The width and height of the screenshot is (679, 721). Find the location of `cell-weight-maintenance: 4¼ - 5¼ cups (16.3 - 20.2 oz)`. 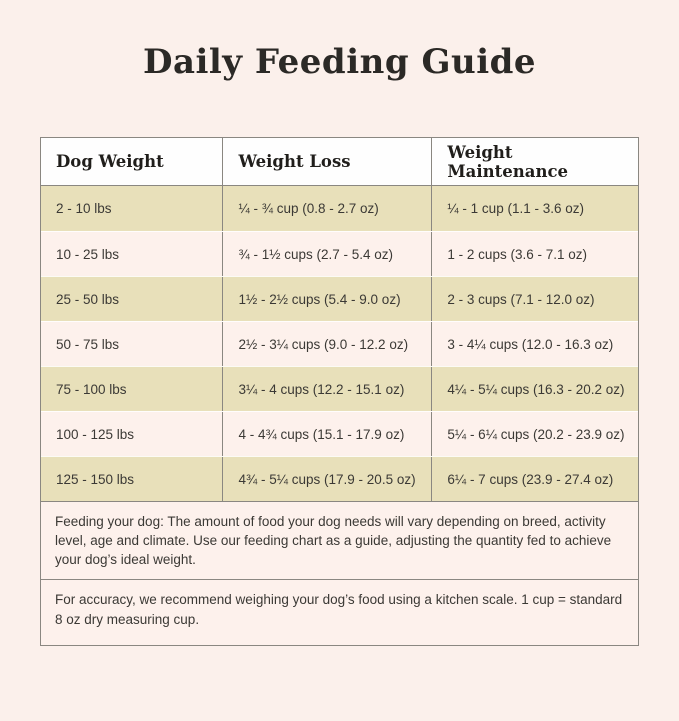

cell-weight-maintenance: 4¼ - 5¼ cups (16.3 - 20.2 oz) is located at coordinates (534, 389).